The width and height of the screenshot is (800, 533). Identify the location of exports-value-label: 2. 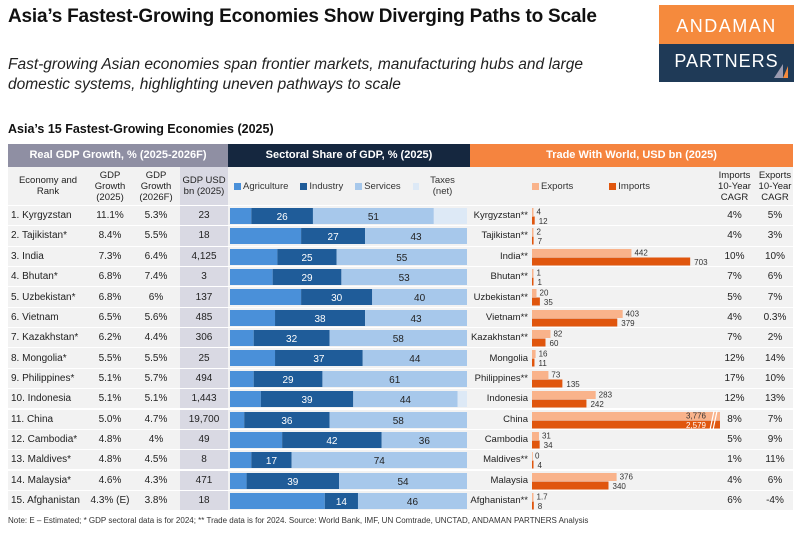
(539, 232).